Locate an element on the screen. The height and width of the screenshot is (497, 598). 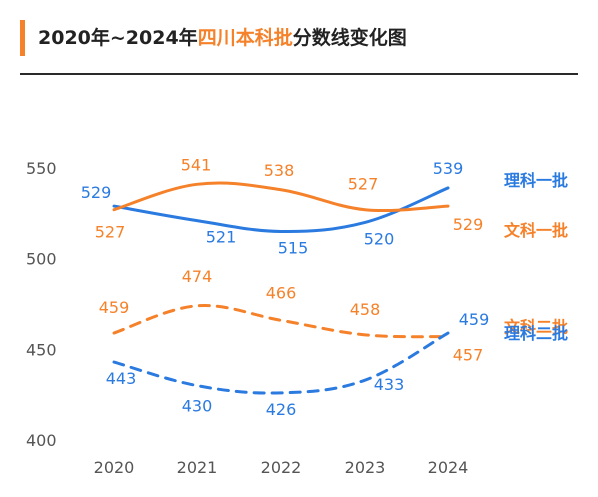
y-tick-label: 400 is located at coordinates (41, 440).